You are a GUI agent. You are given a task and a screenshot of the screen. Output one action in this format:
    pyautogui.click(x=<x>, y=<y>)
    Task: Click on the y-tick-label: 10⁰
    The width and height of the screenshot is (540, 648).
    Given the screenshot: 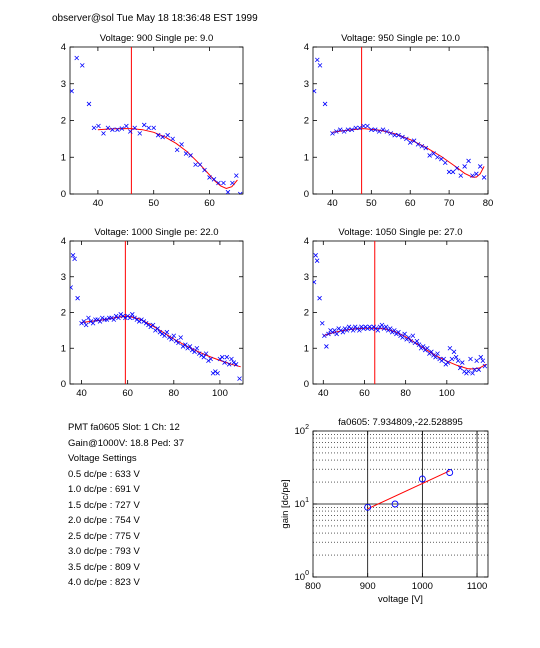 What is the action you would take?
    pyautogui.click(x=302, y=576)
    